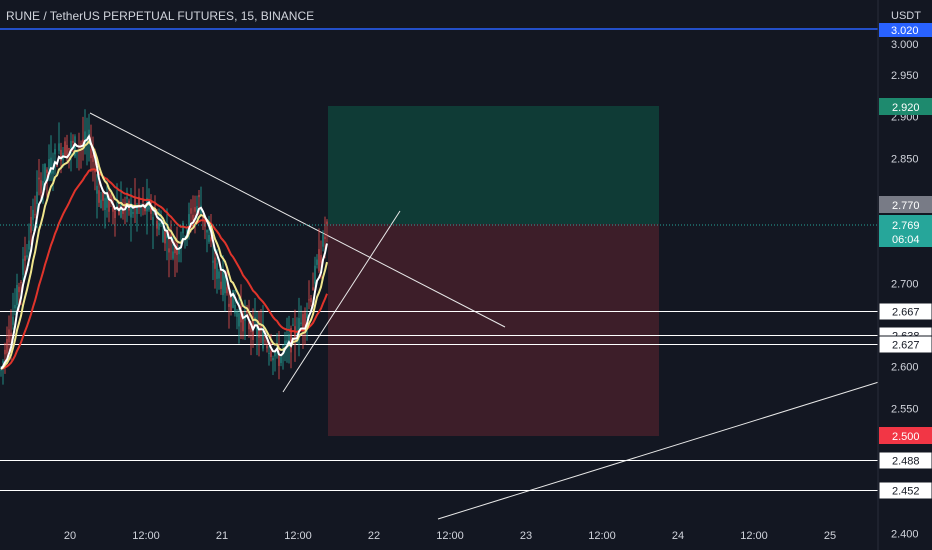 The height and width of the screenshot is (550, 932). I want to click on ema-mid-line, so click(164, 254).